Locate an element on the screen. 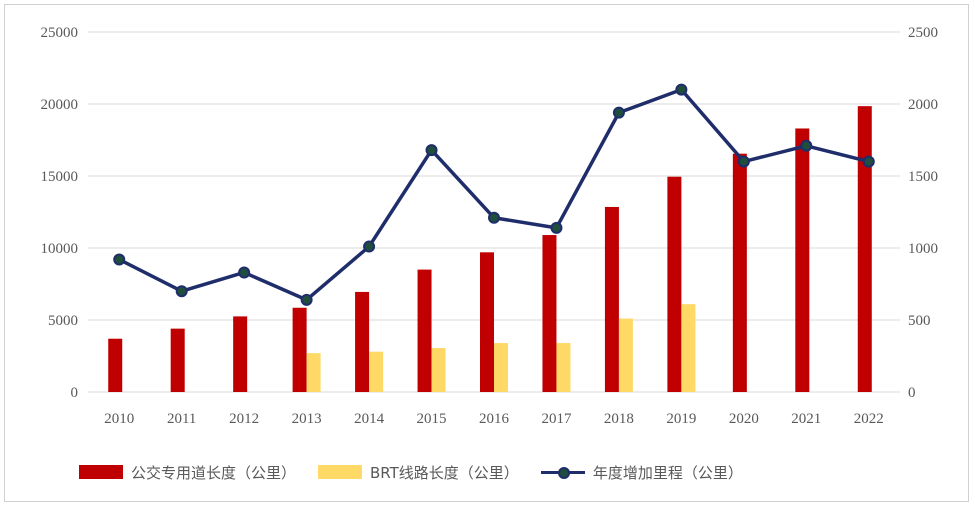 The height and width of the screenshot is (508, 975). x-tick-label: 2020 is located at coordinates (744, 419).